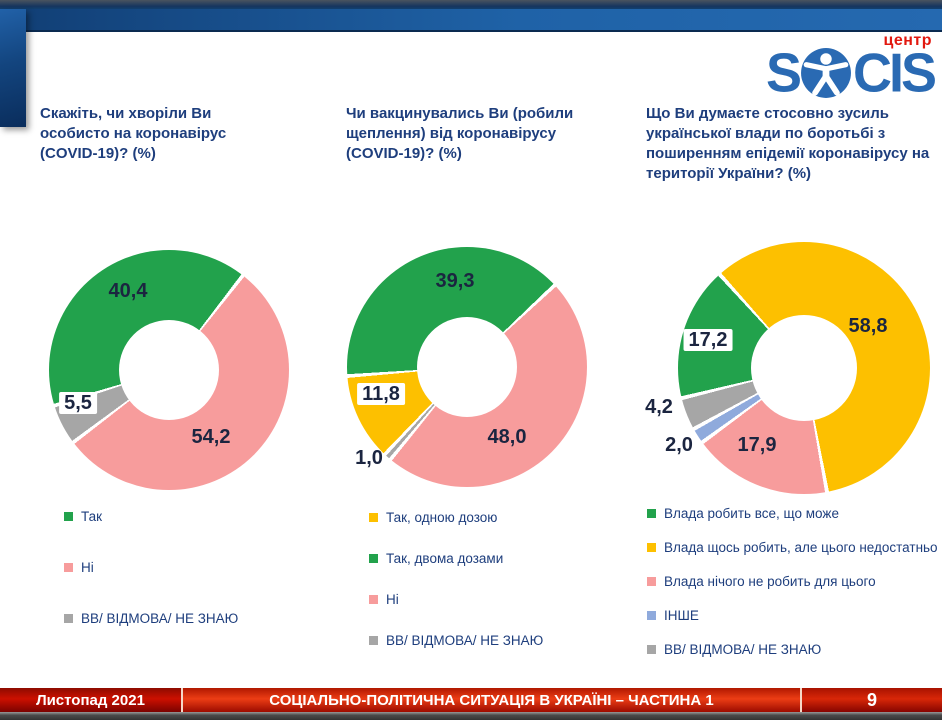 This screenshot has width=942, height=720. What do you see at coordinates (659, 407) in the screenshot?
I see `data-label: 4,2` at bounding box center [659, 407].